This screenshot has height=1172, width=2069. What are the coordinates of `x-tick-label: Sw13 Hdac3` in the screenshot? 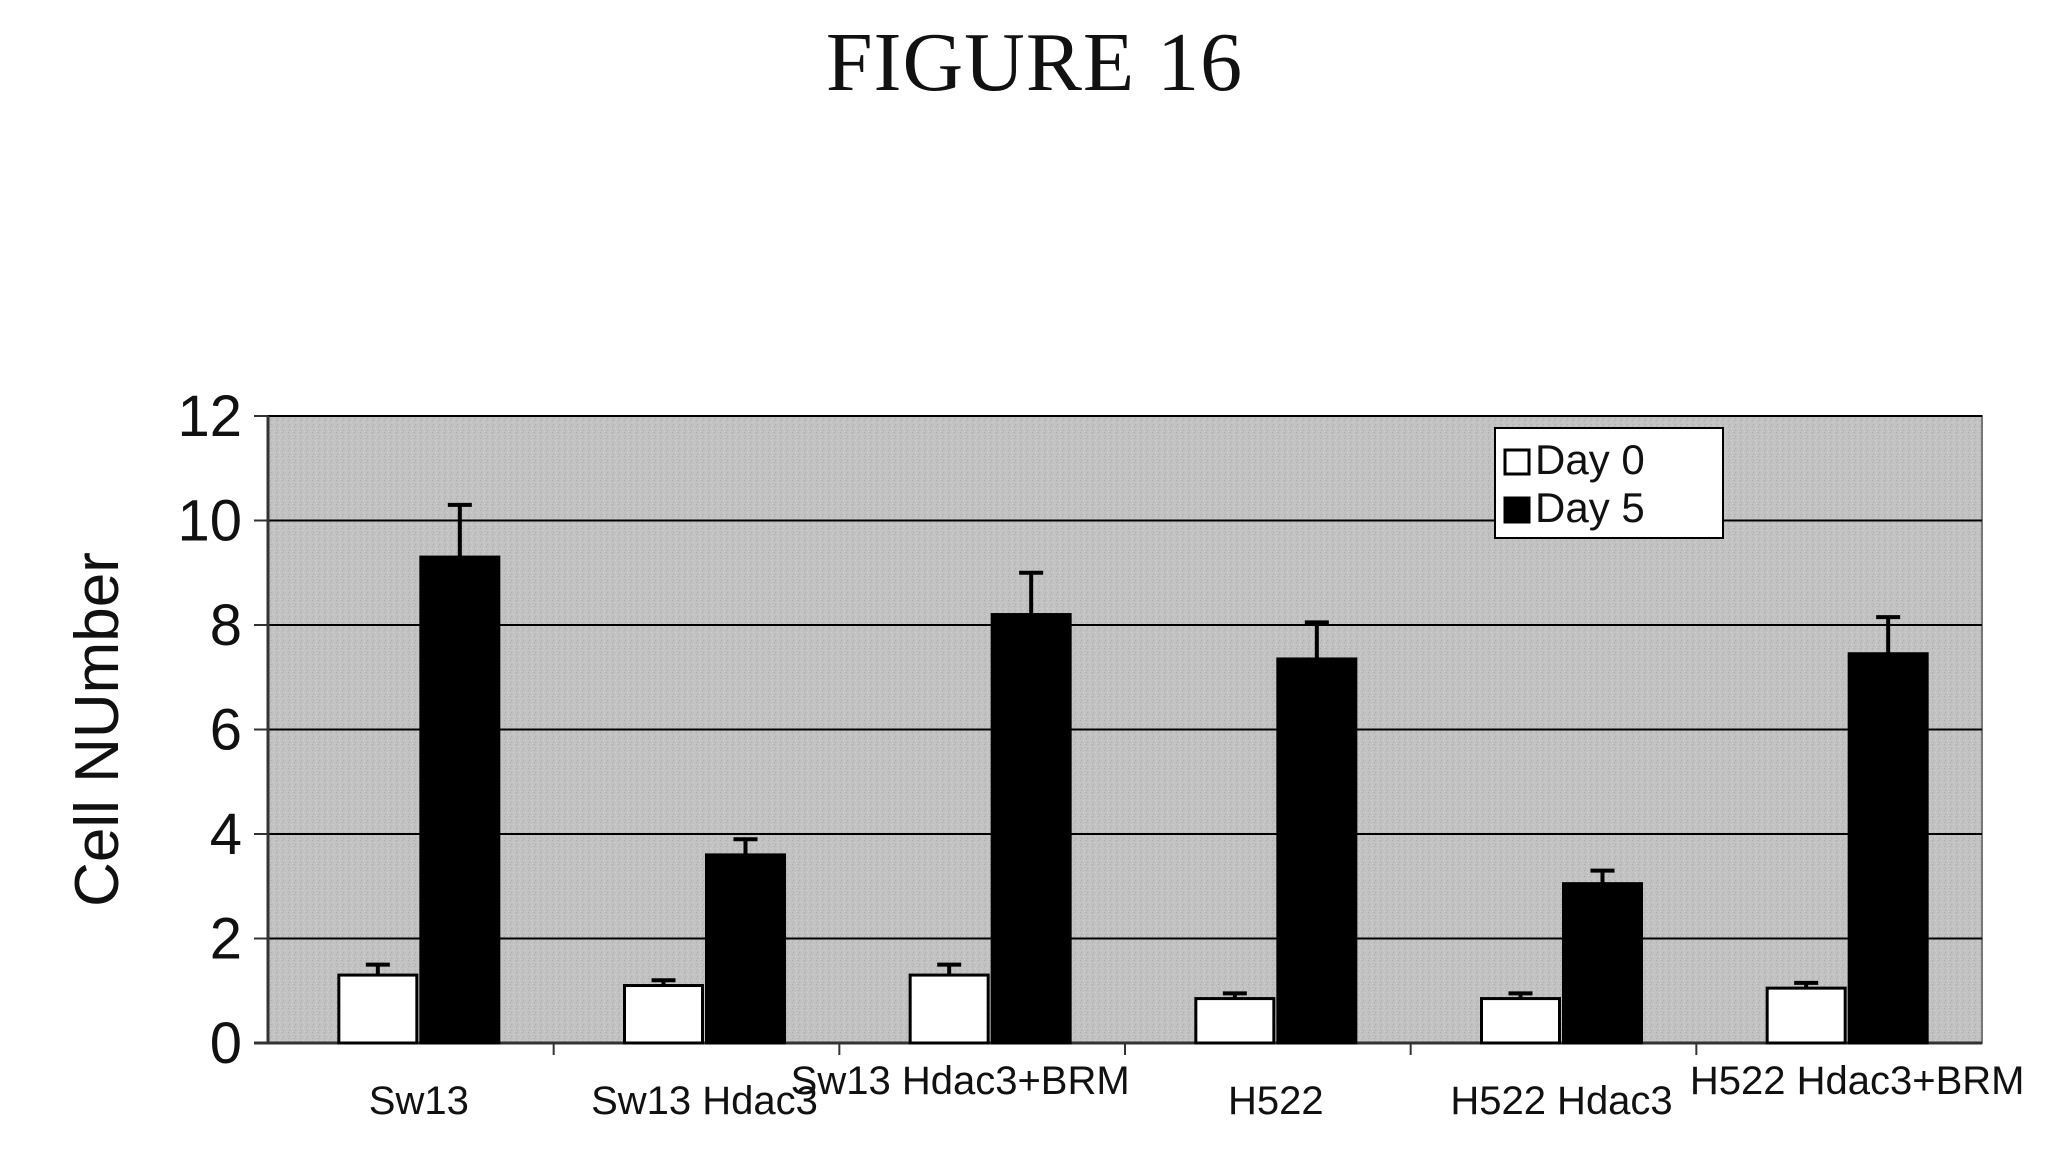 It's located at (704, 1101).